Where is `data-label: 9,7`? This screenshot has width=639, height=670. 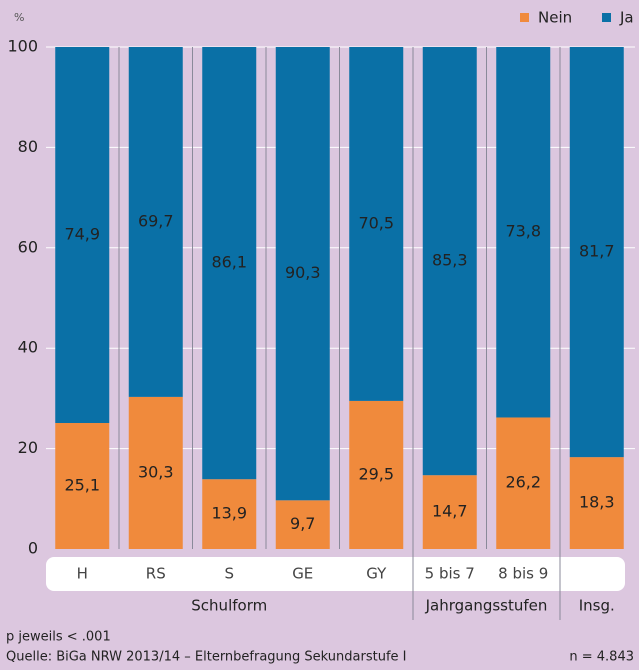 data-label: 9,7 is located at coordinates (302, 523).